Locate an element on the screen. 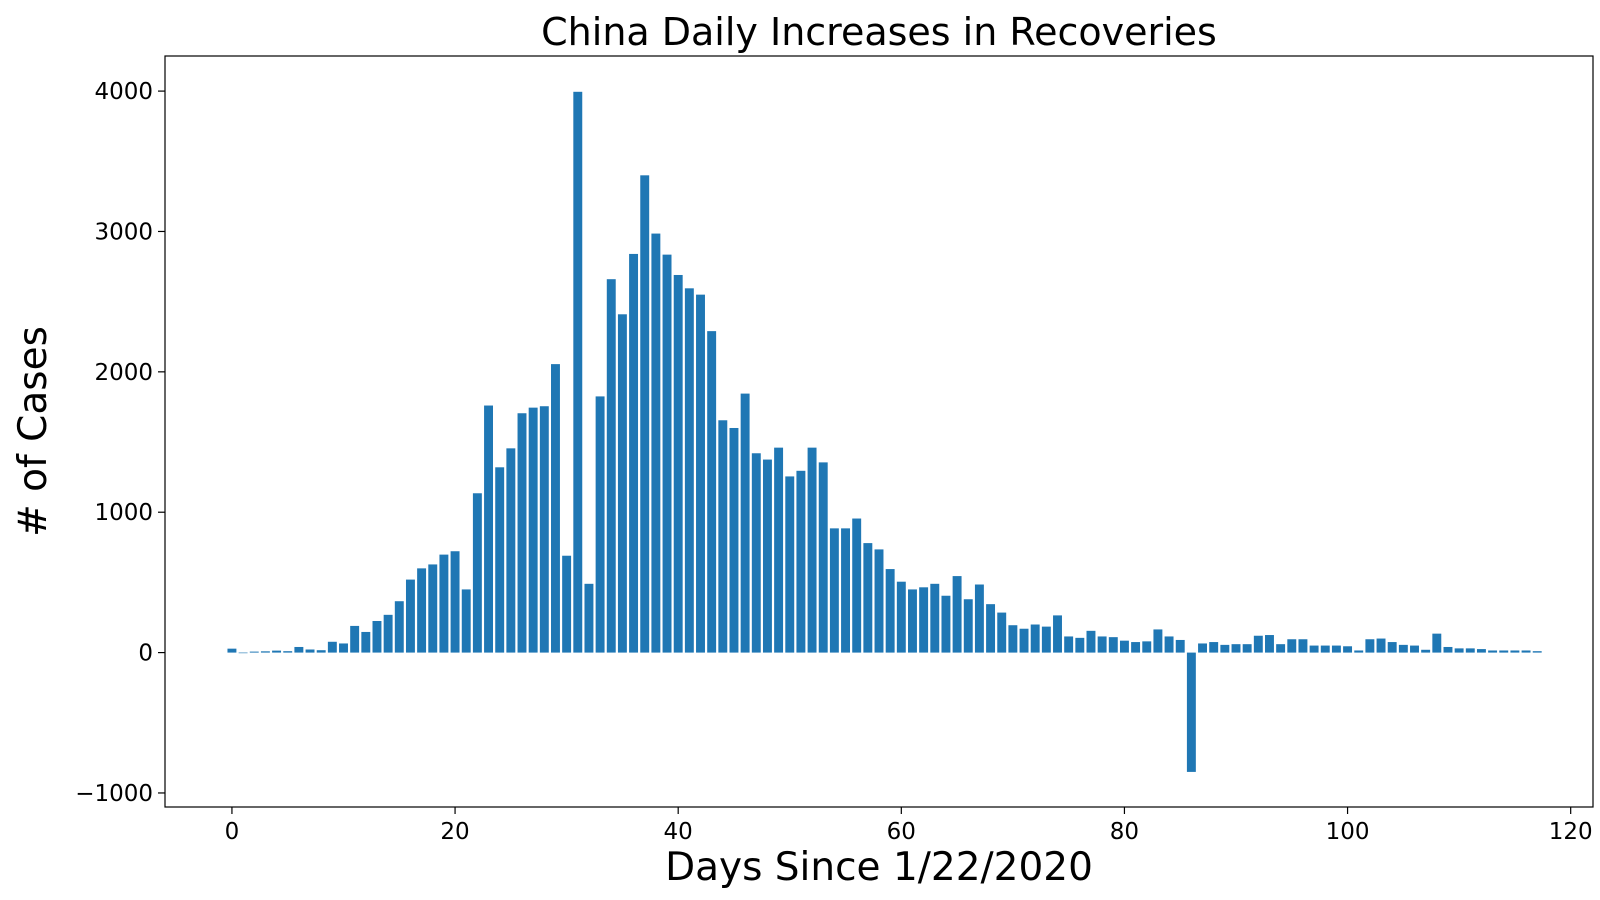  y-tick-label: 2000 is located at coordinates (123, 373).